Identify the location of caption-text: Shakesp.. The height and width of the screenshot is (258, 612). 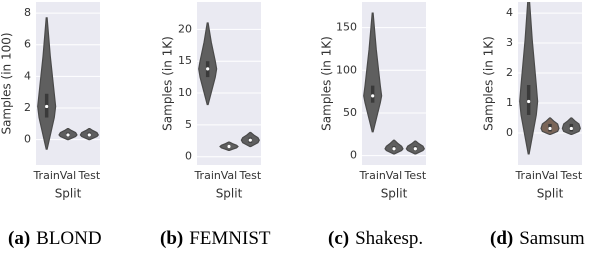
(389, 238).